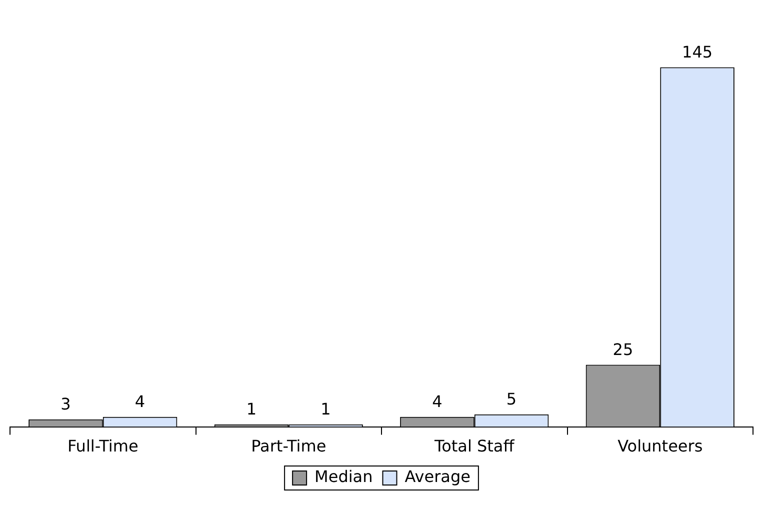  What do you see at coordinates (697, 52) in the screenshot?
I see `data-label: 145` at bounding box center [697, 52].